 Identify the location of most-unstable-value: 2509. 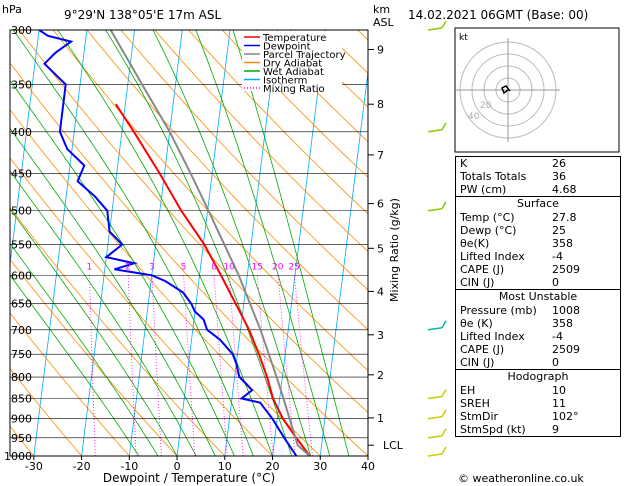
(566, 349).